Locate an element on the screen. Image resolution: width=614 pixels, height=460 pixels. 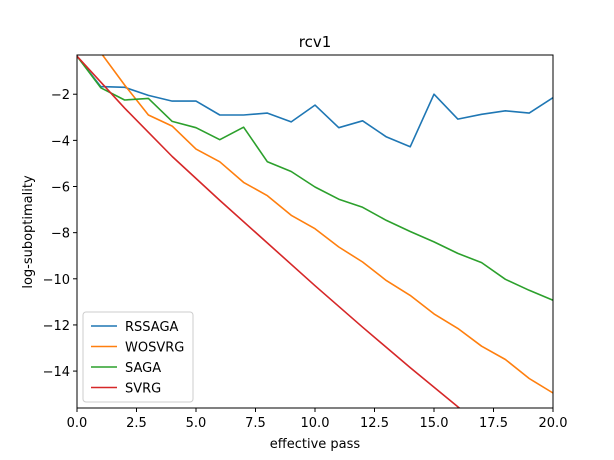
x-tick-label: 7.5 is located at coordinates (255, 423).